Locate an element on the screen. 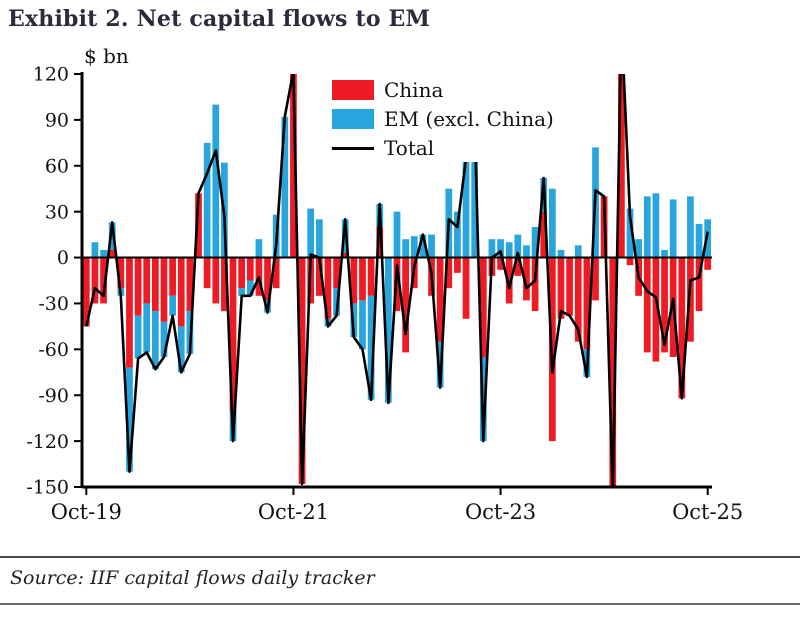  chart-legend: China EM (excl. China) Total is located at coordinates (446, 119).